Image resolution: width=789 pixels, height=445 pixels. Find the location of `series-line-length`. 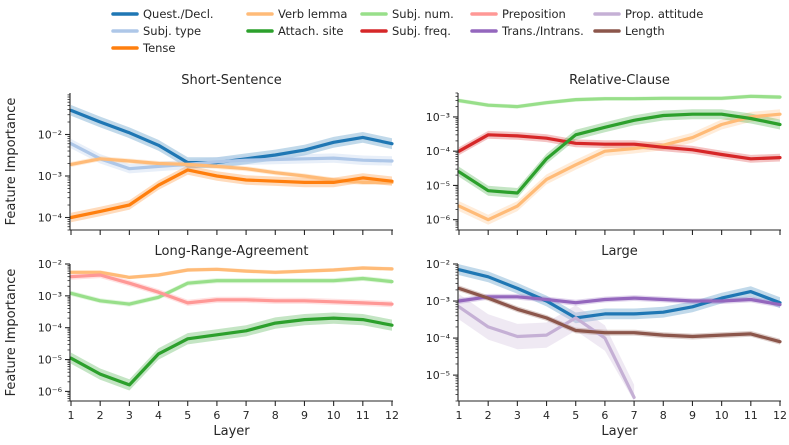

series-line-length is located at coordinates (619, 315).